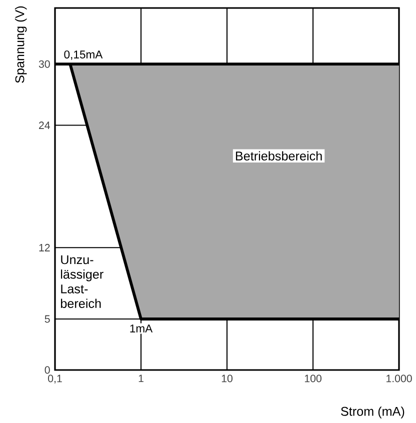 Image resolution: width=416 pixels, height=423 pixels. What do you see at coordinates (83, 55) in the screenshot?
I see `annotation: 0,15mA` at bounding box center [83, 55].